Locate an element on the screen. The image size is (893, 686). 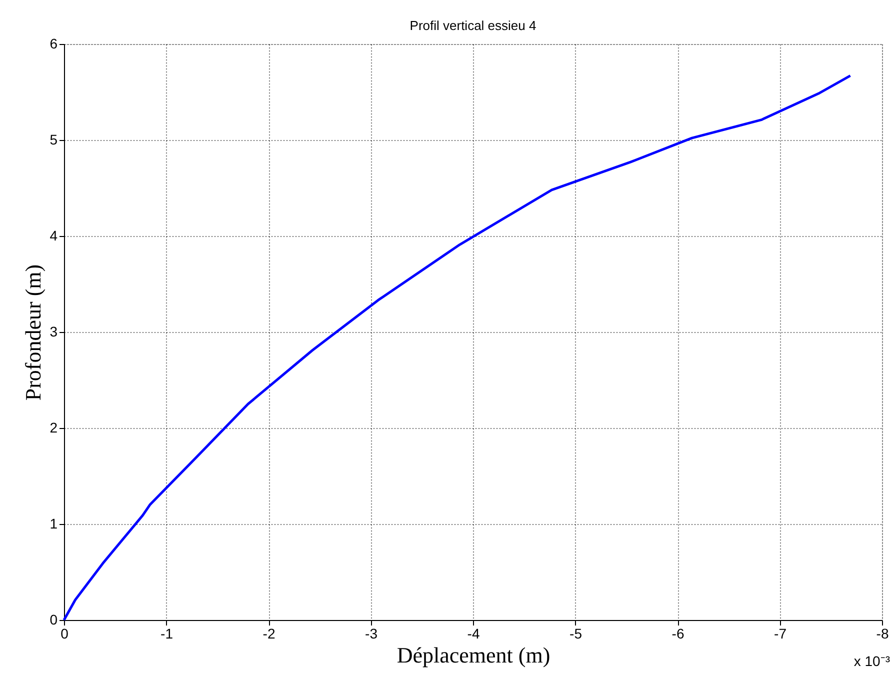
y-tick-label: 3 is located at coordinates (54, 332).